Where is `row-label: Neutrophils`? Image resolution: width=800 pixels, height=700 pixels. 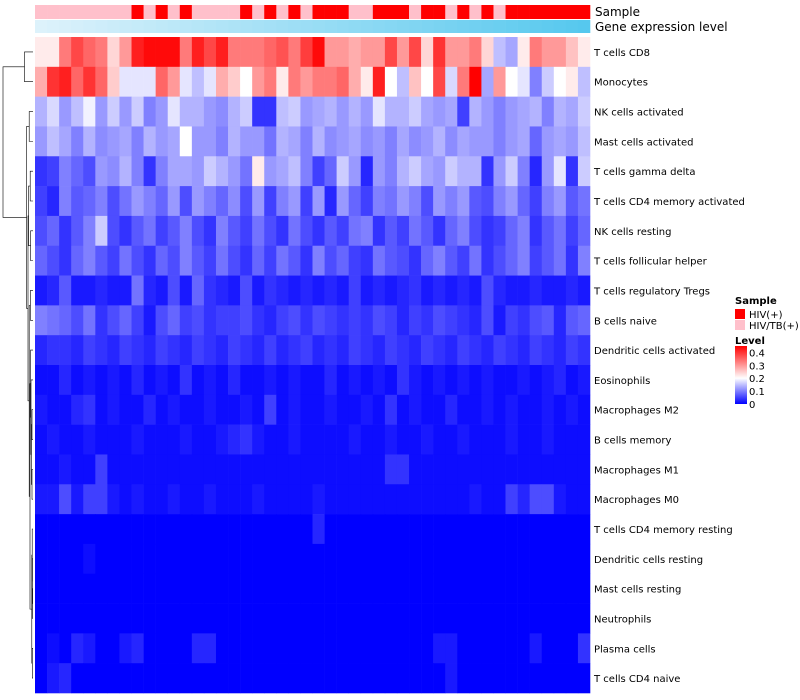 row-label: Neutrophils is located at coordinates (622, 619).